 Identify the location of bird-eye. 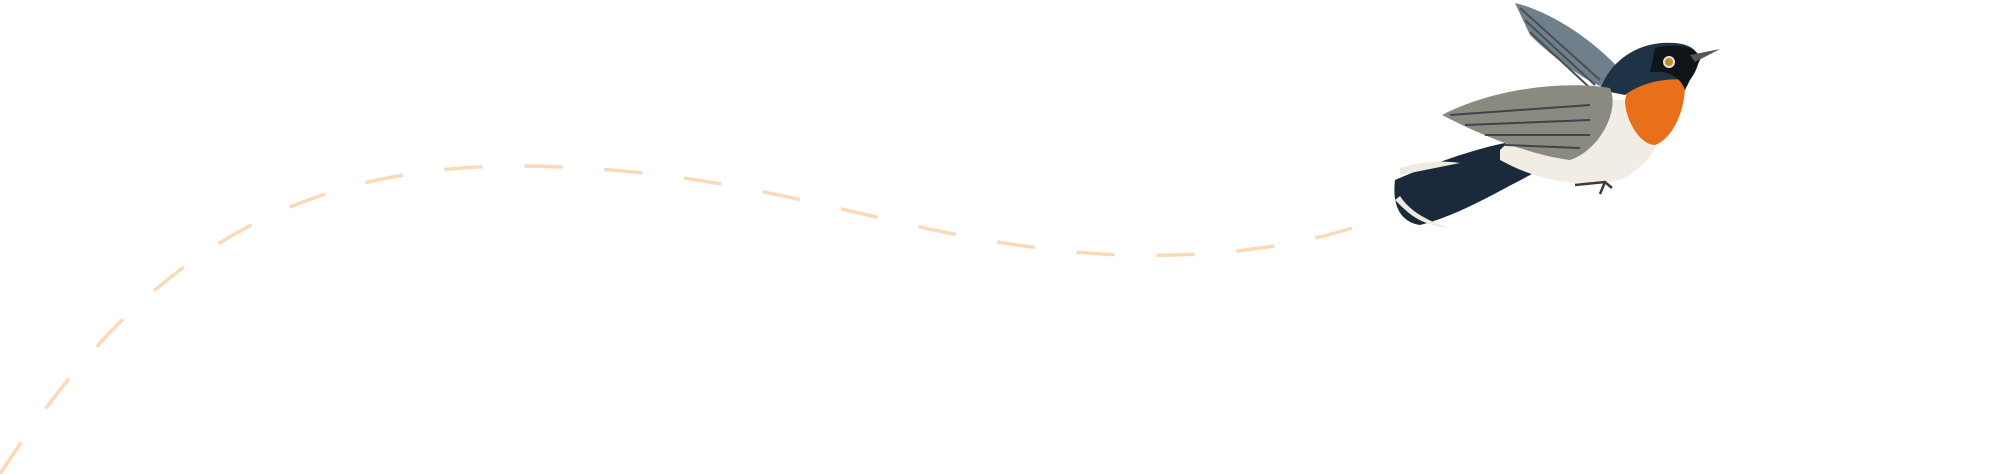
(1669, 62).